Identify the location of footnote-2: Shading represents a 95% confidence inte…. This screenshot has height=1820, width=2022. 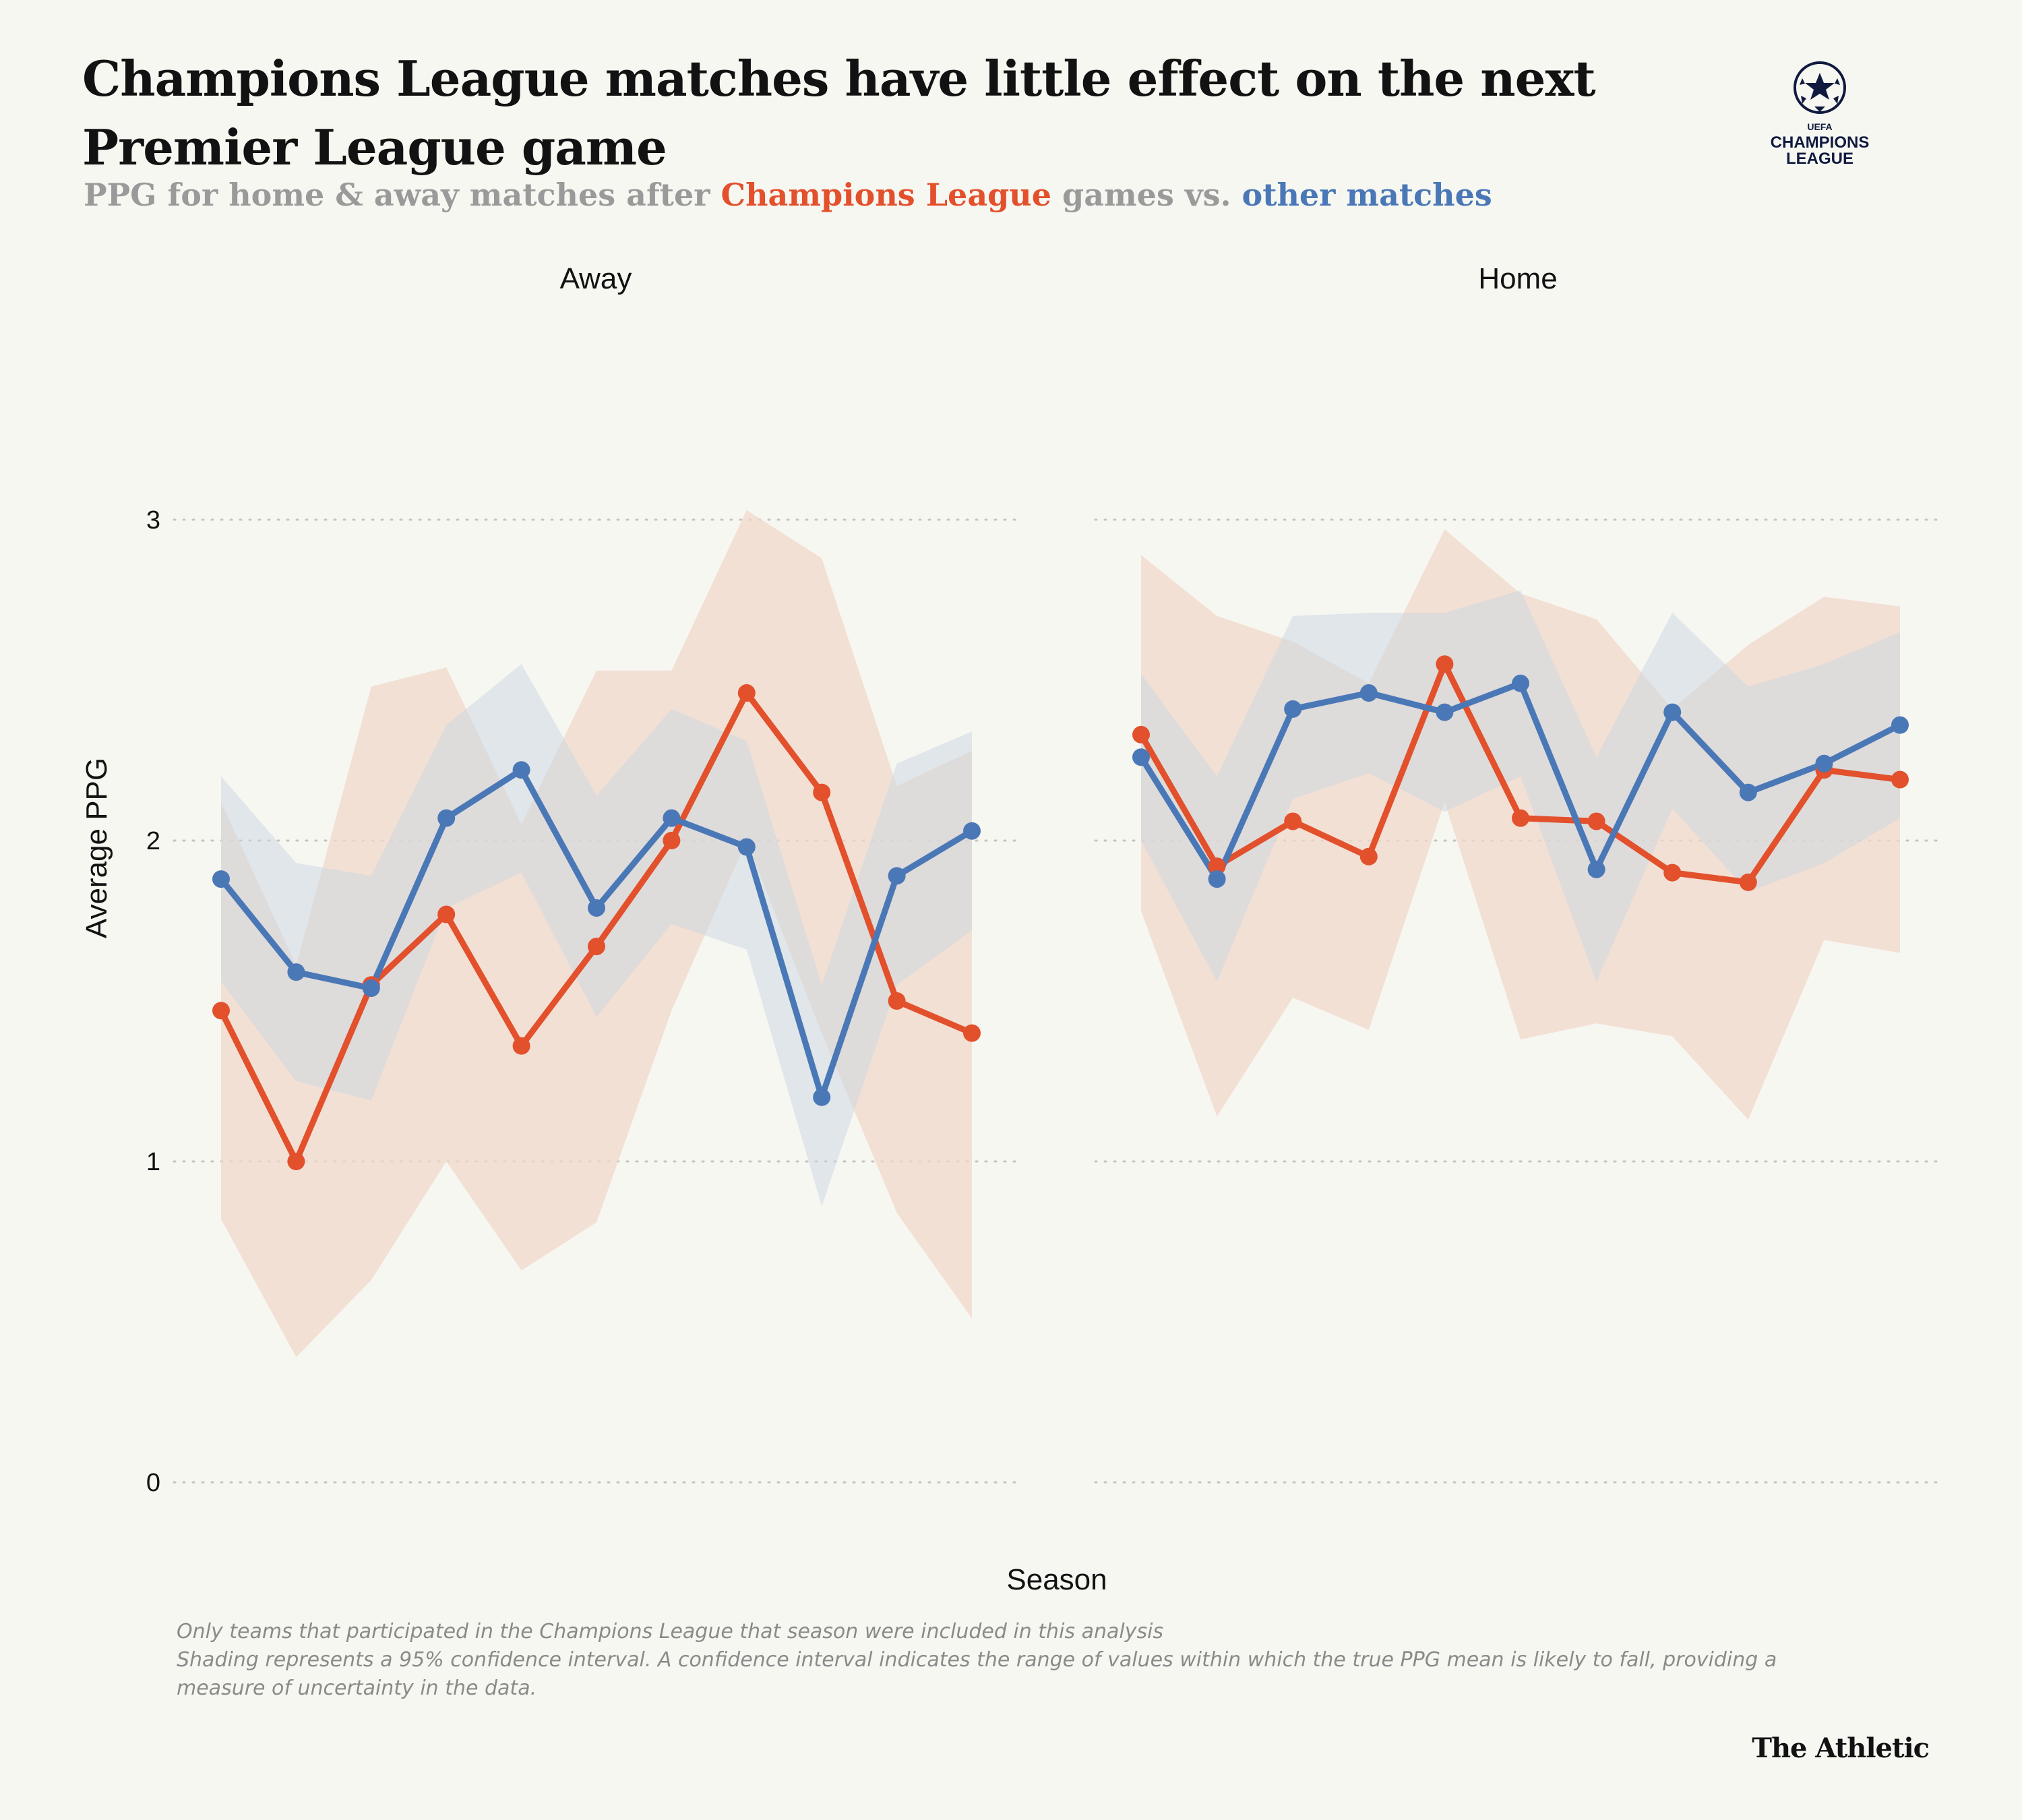
(977, 1674).